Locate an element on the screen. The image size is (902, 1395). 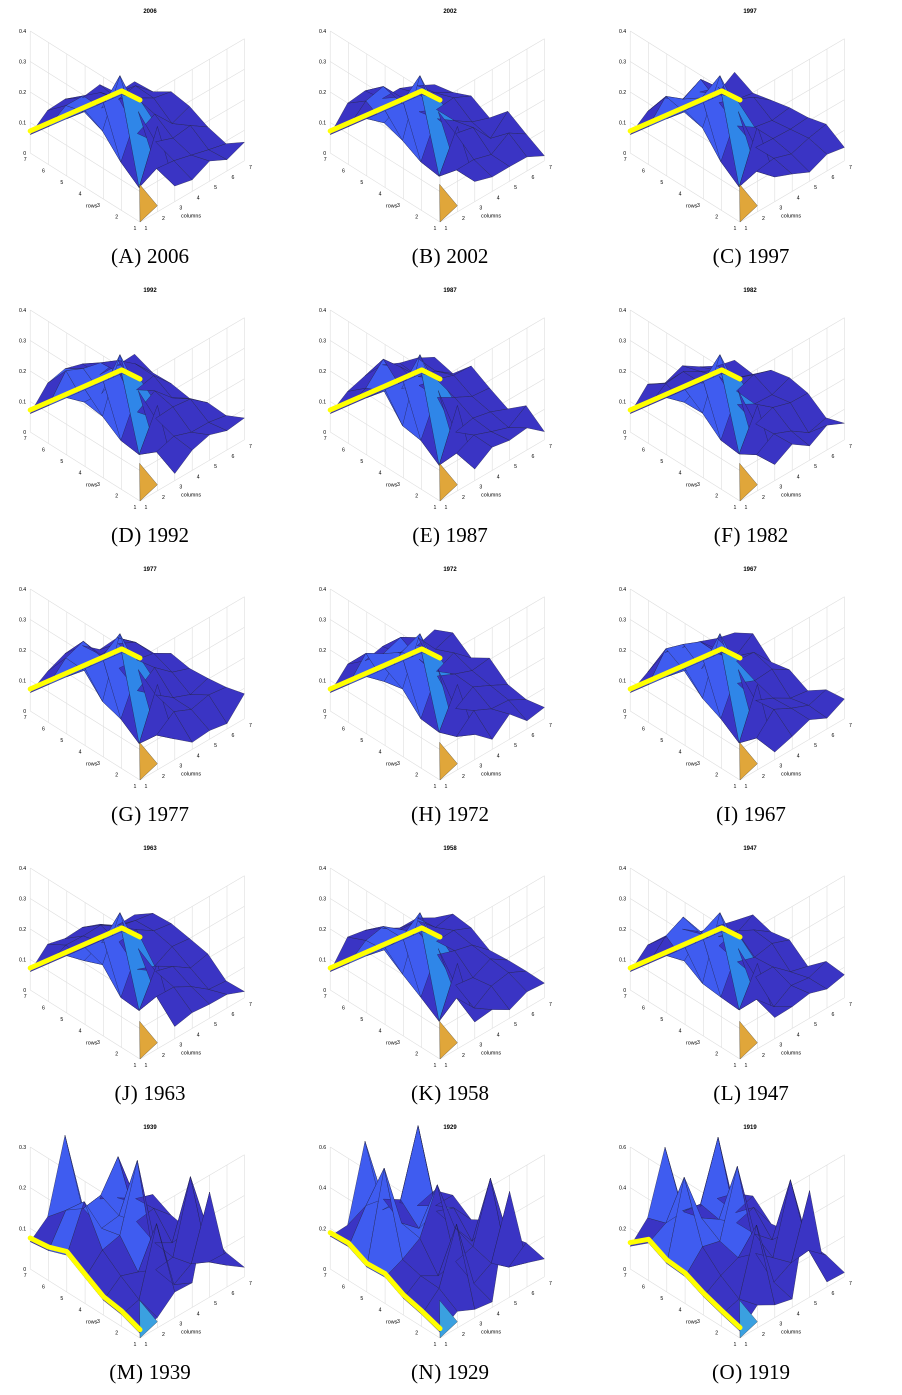
plot-title: 1992 is located at coordinates (150, 291).